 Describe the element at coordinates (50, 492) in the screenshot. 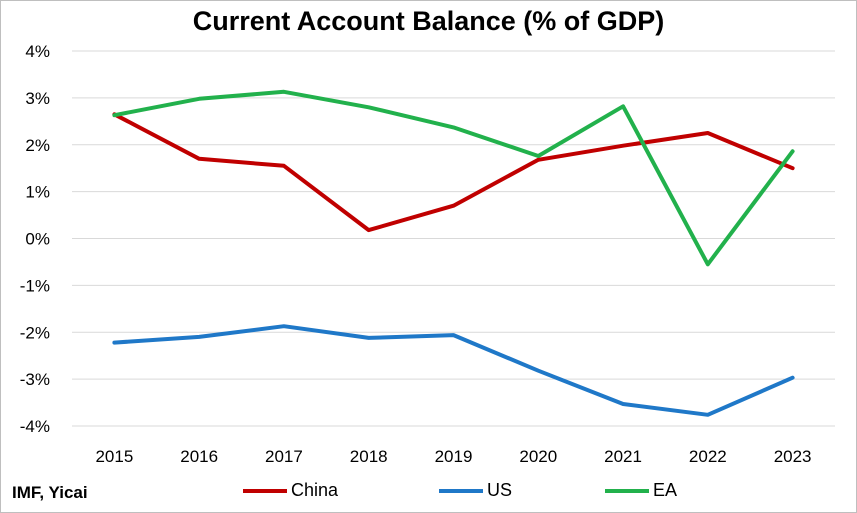

I see `source-note: IMF, Yicai` at that location.